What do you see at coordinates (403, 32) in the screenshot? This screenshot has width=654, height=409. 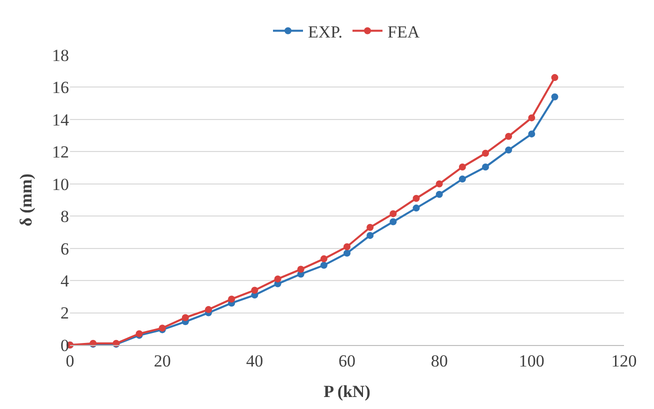 I see `legend-label: FEA` at bounding box center [403, 32].